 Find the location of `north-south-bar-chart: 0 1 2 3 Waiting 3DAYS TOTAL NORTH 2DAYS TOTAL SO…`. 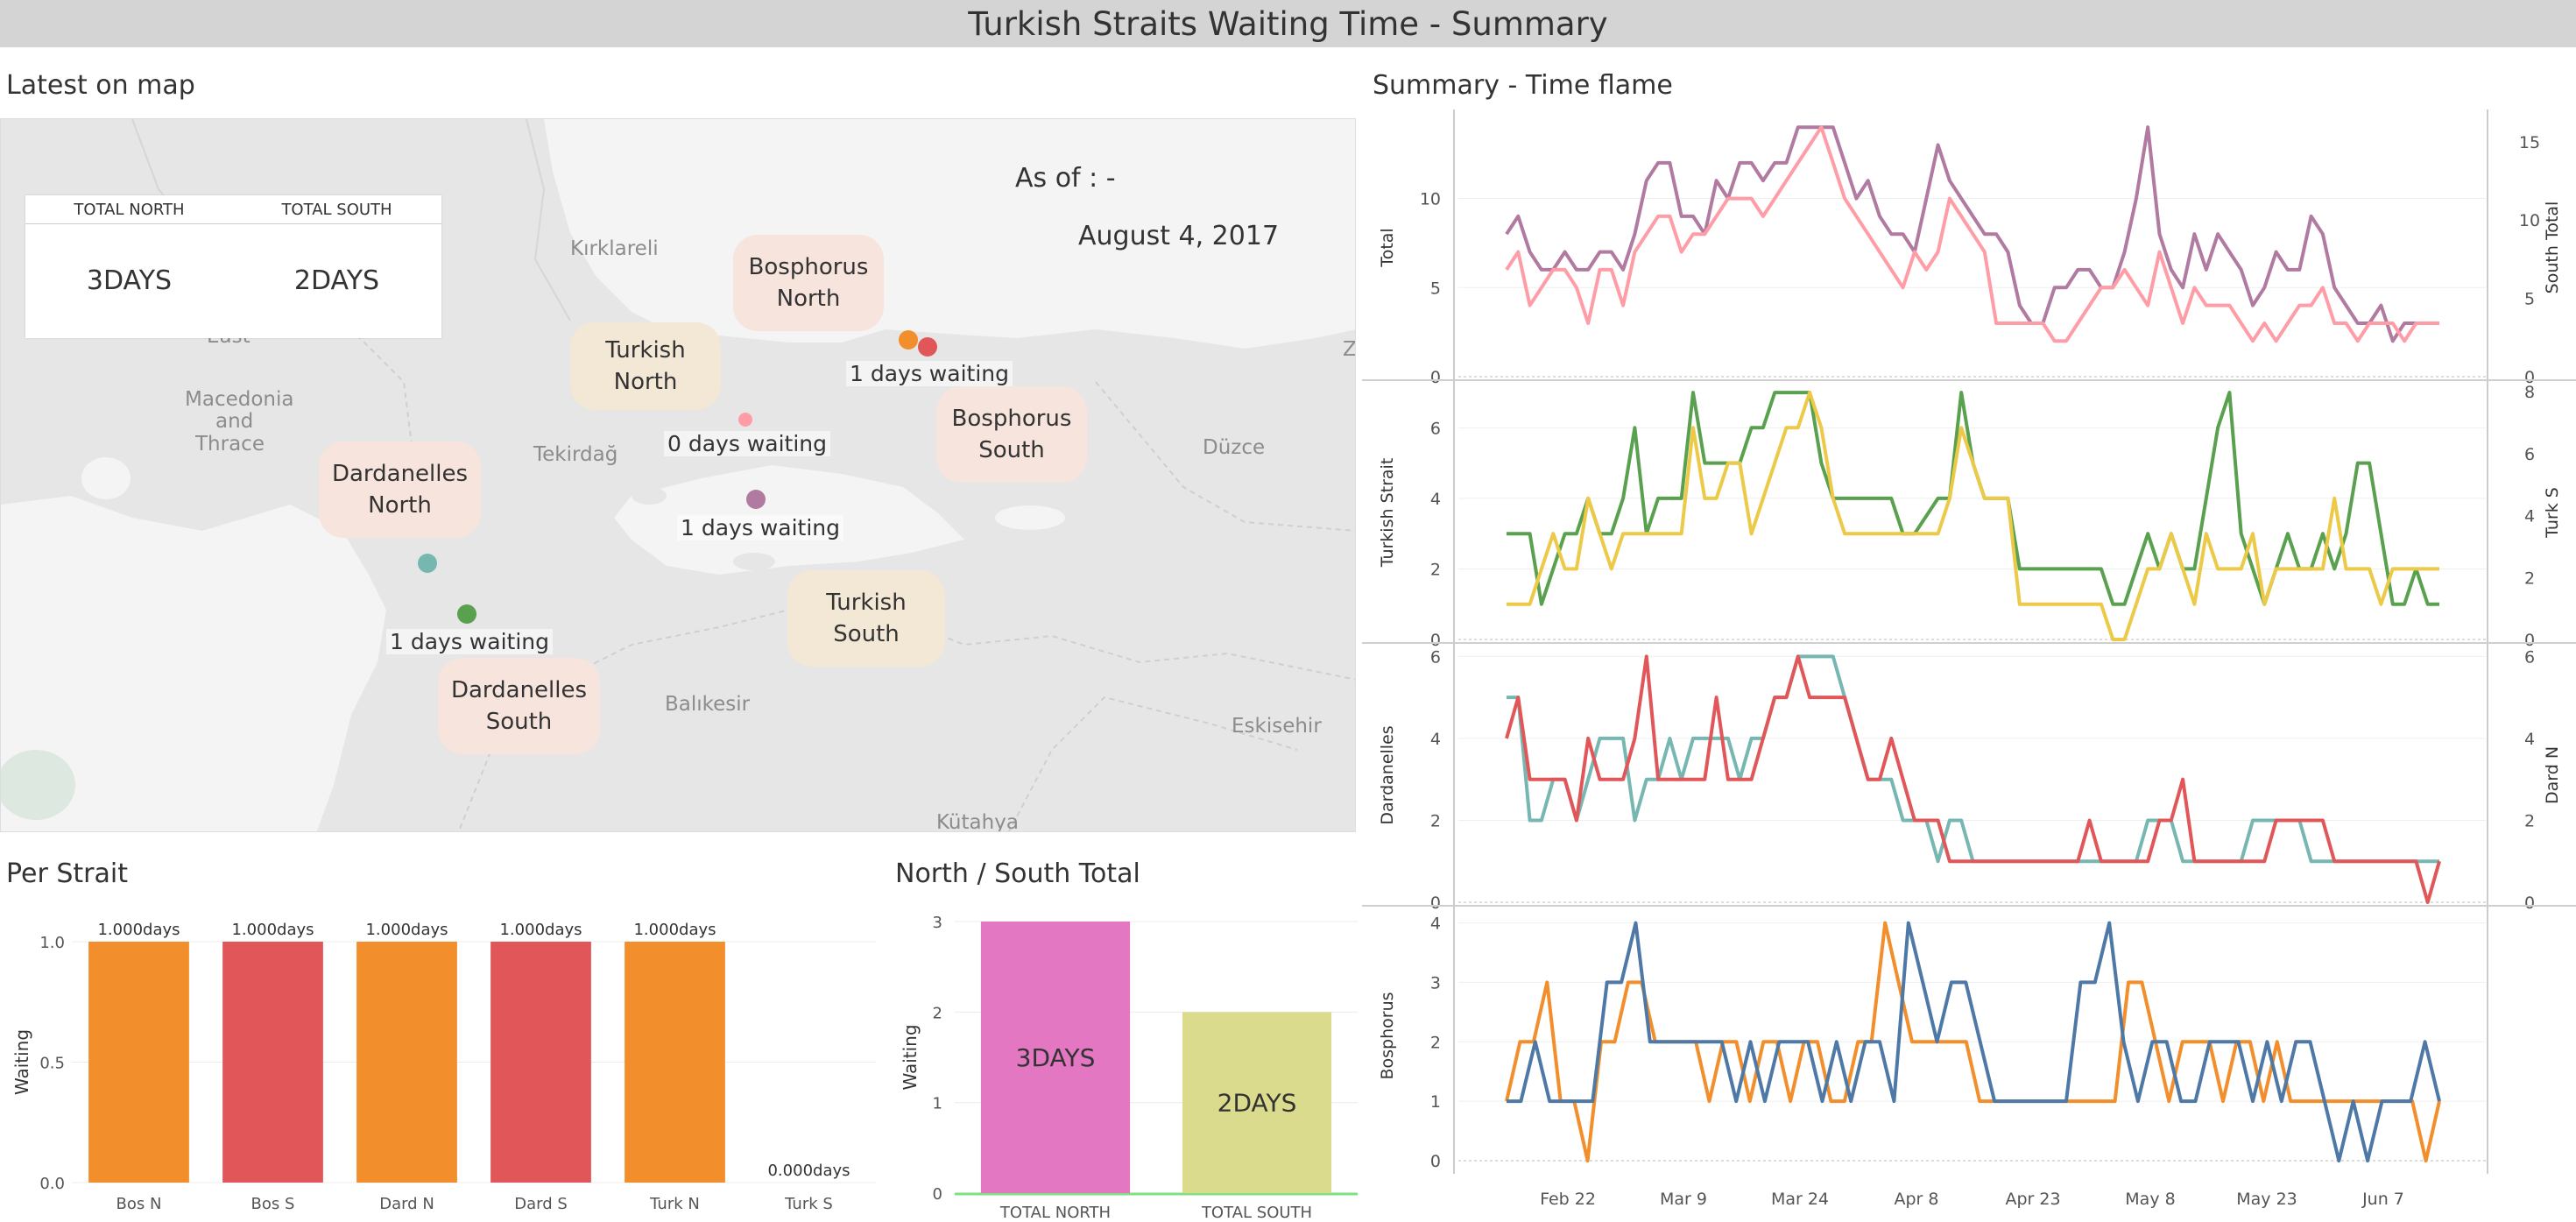

north-south-bar-chart: 0 1 2 3 Waiting 3DAYS TOTAL NORTH 2DAYS TOTAL SO… is located at coordinates (1123, 1062).